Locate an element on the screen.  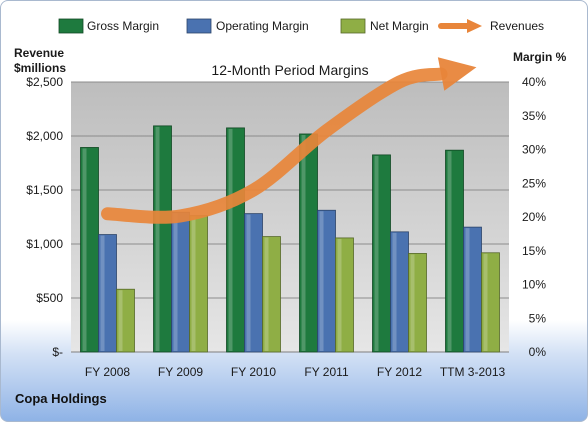
category-label: FY 2012 is located at coordinates (399, 372).